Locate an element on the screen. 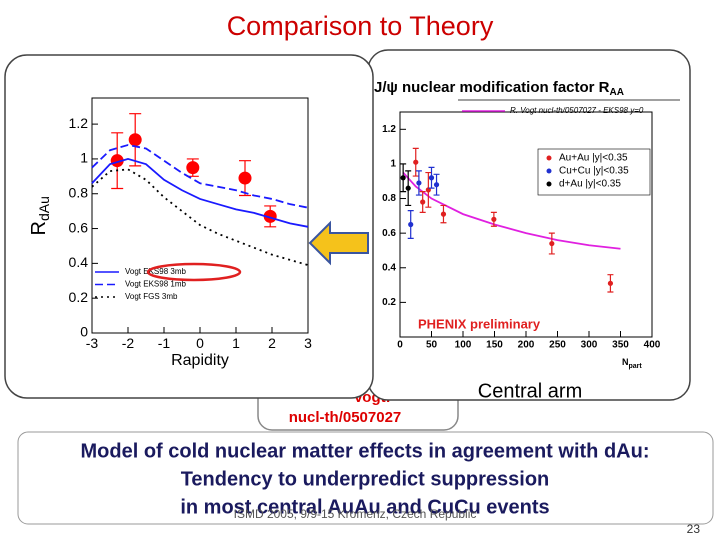 The width and height of the screenshot is (720, 540). y-tick-label: 0 is located at coordinates (84, 332).